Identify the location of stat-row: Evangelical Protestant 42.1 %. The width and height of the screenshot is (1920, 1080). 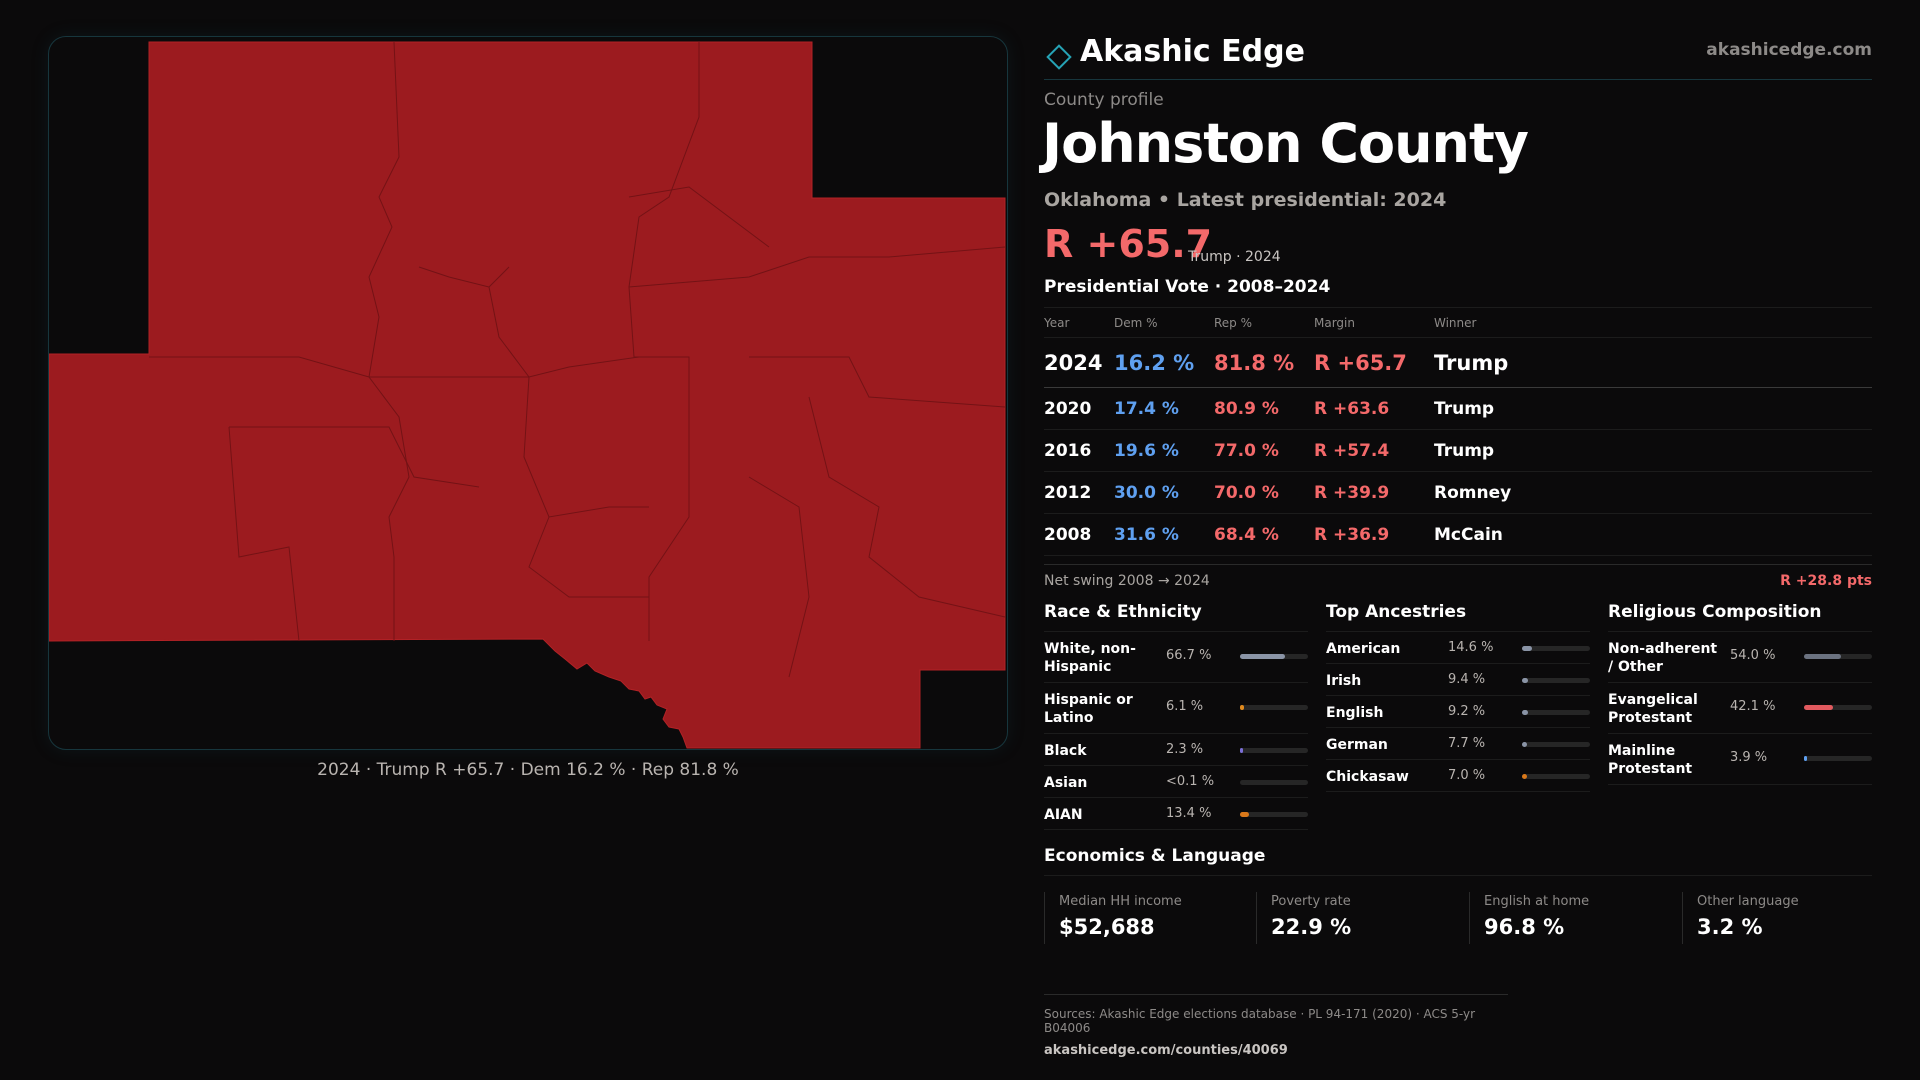
(1740, 708).